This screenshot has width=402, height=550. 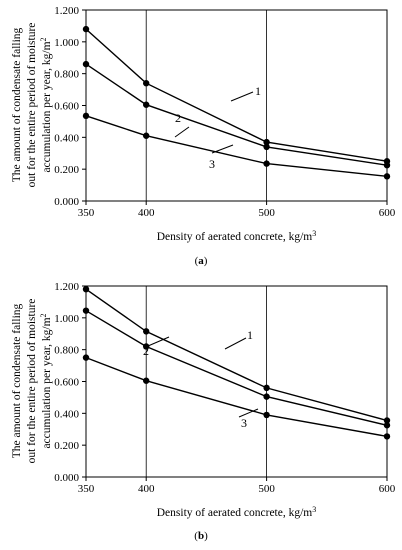 I want to click on caption-a-letter: a, so click(x=201, y=261).